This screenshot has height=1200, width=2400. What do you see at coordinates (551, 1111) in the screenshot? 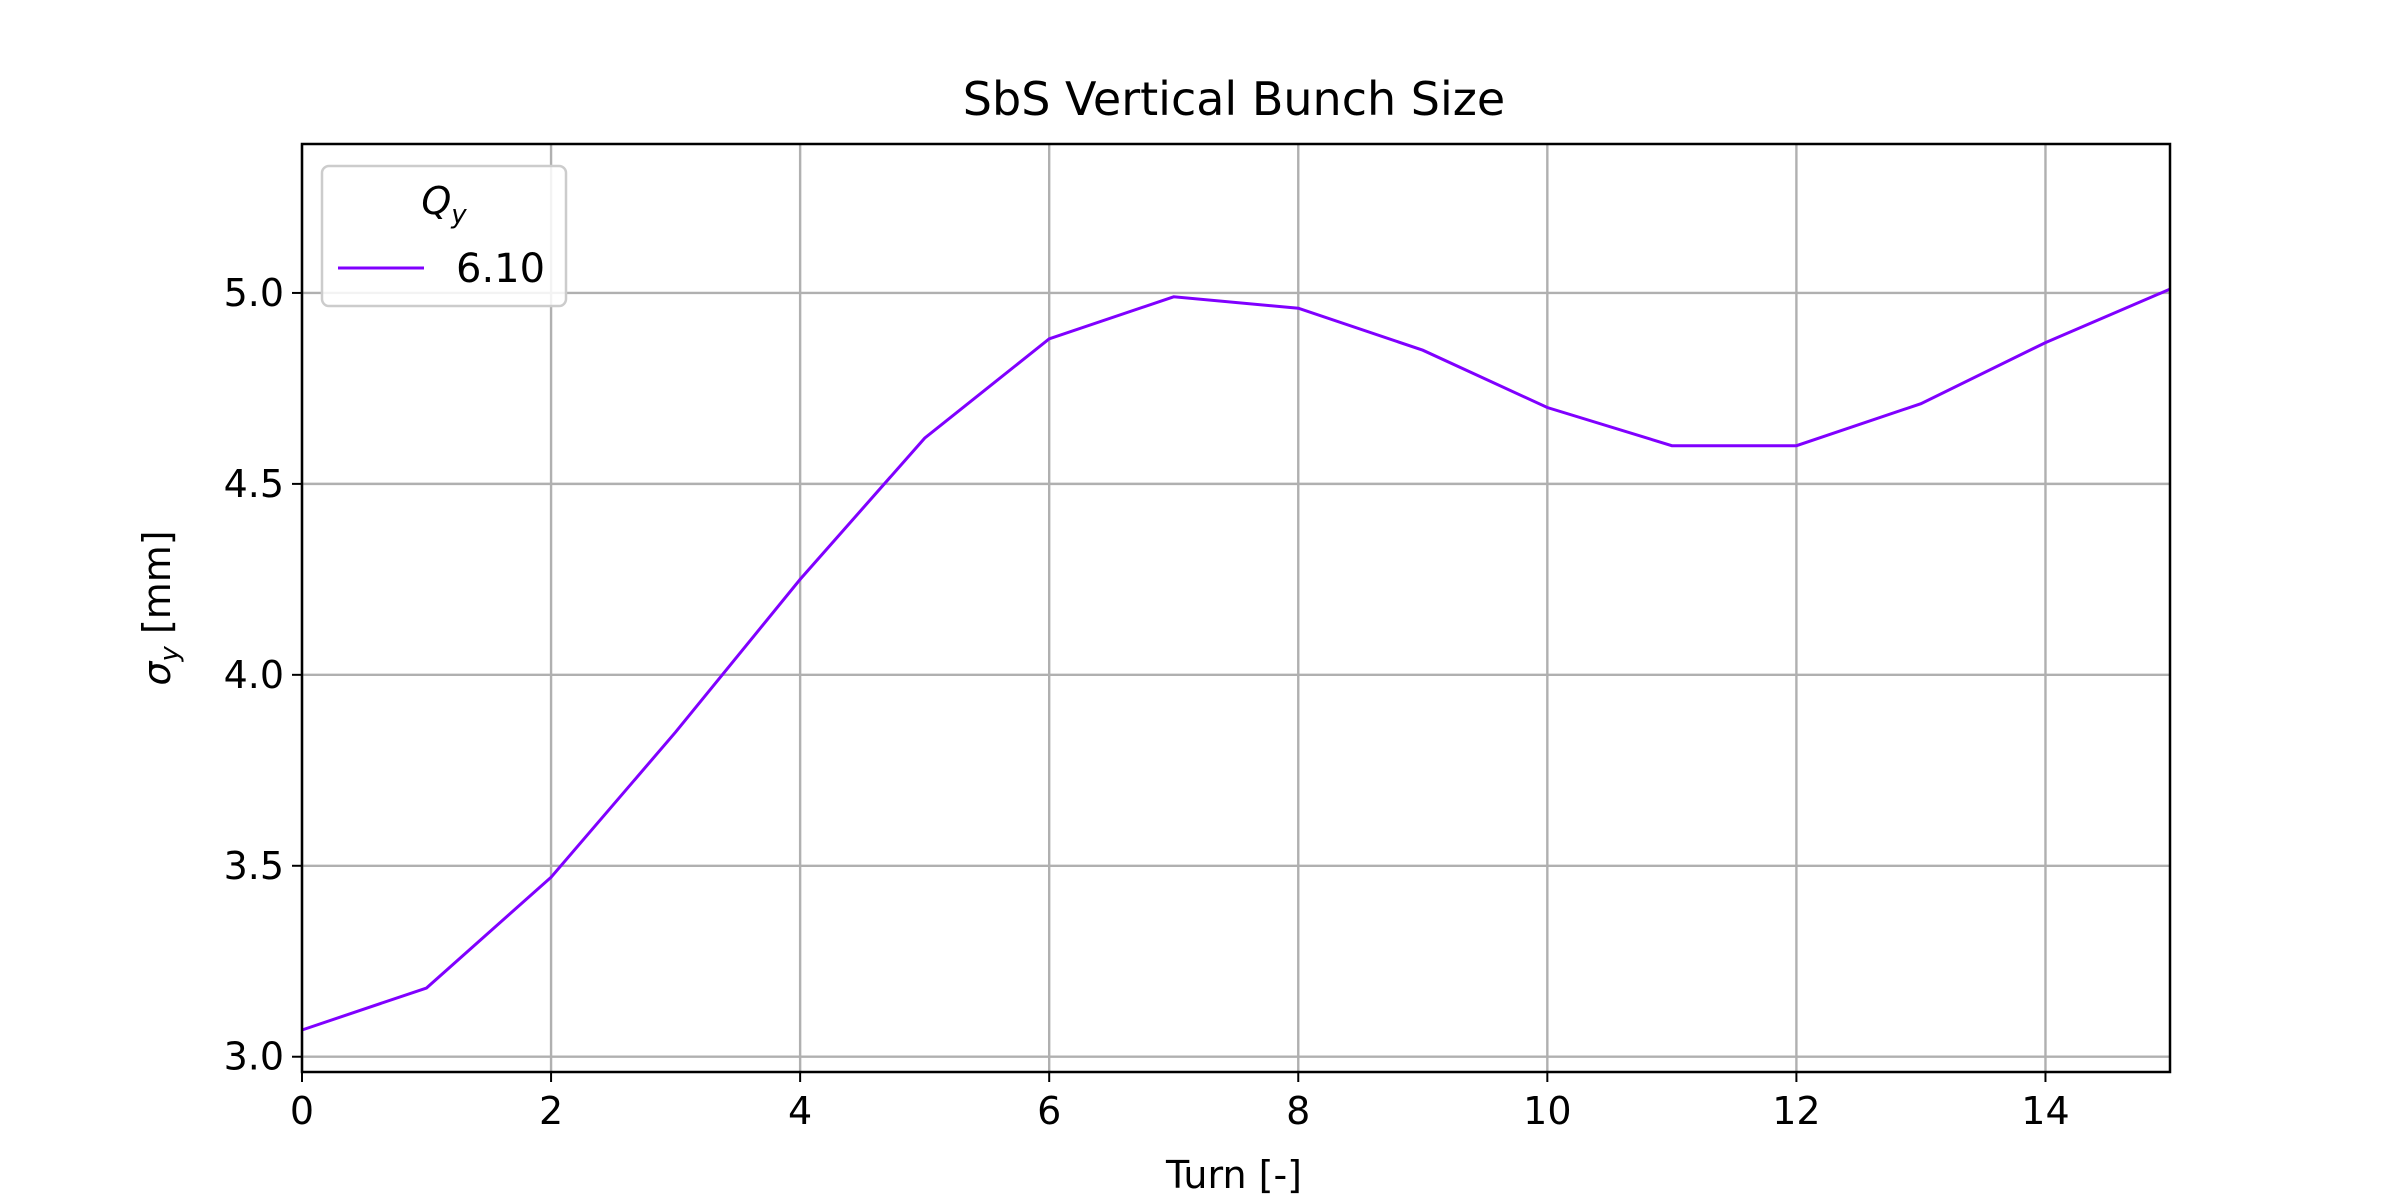
I see `x-tick-label: 2` at bounding box center [551, 1111].